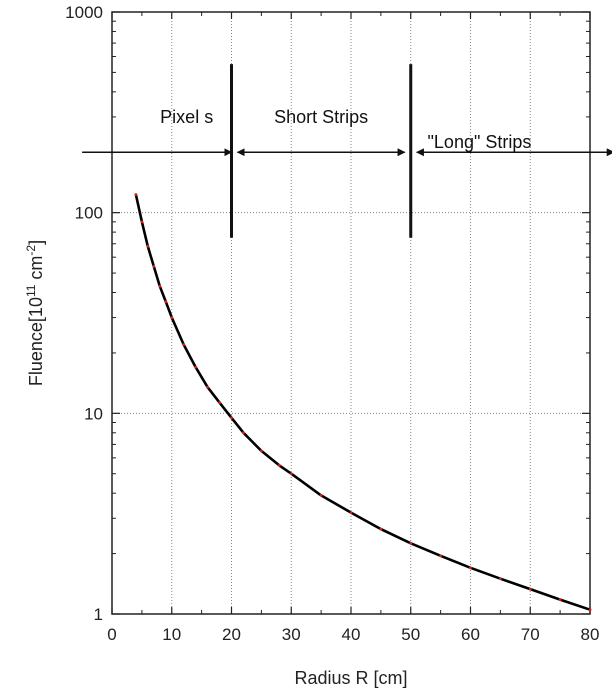 The height and width of the screenshot is (691, 612). Describe the element at coordinates (410, 634) in the screenshot. I see `x-tick-label: 50` at that location.